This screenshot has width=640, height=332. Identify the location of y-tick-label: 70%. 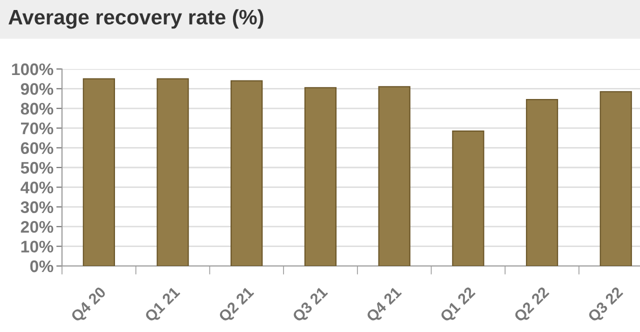
(37, 128).